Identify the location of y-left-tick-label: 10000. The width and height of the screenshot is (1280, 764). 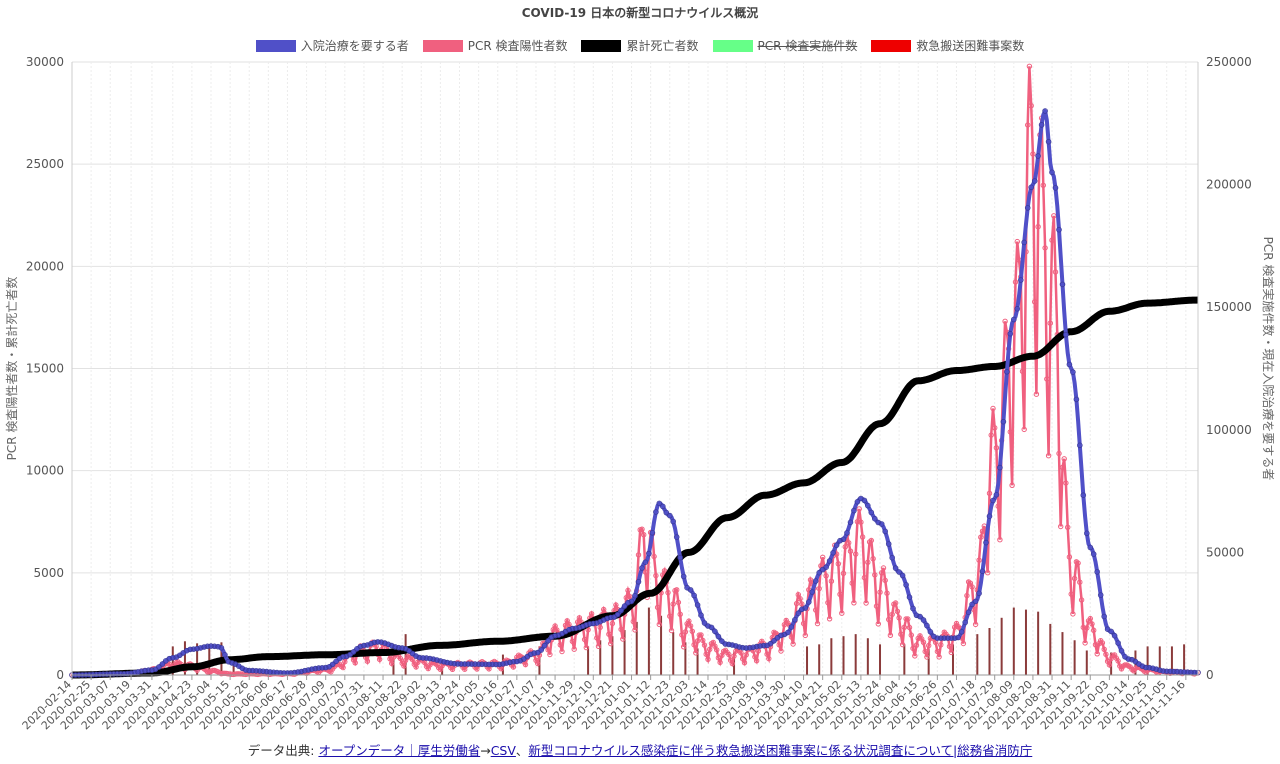
(45, 471).